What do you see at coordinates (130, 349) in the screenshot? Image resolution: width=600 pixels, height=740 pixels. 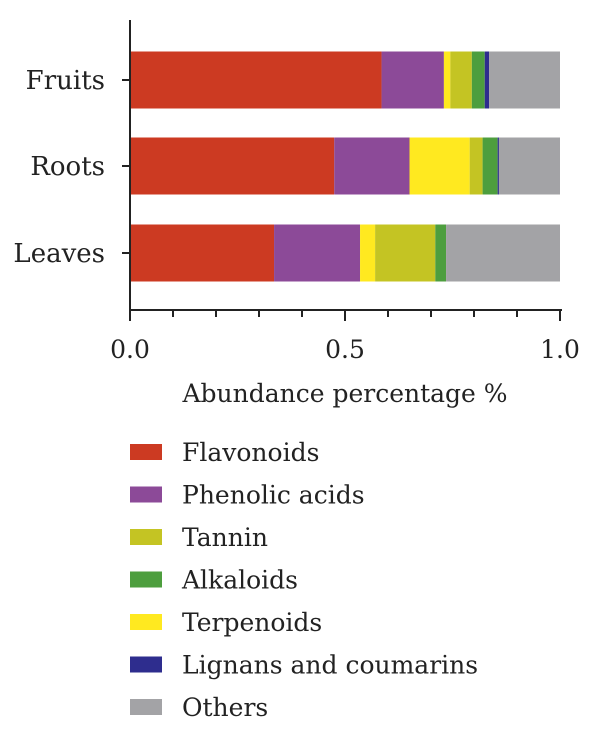 I see `x-tick-label-0: 0.0` at bounding box center [130, 349].